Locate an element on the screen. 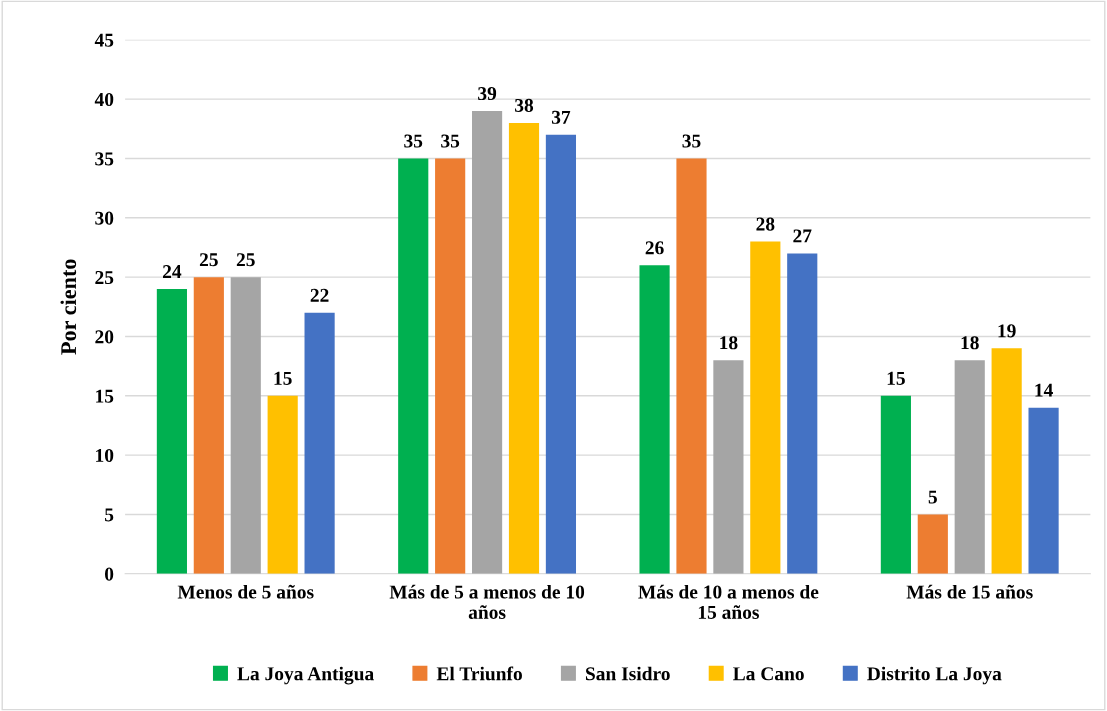 This screenshot has width=1107, height=711. y-tick-label: 30 is located at coordinates (104, 218).